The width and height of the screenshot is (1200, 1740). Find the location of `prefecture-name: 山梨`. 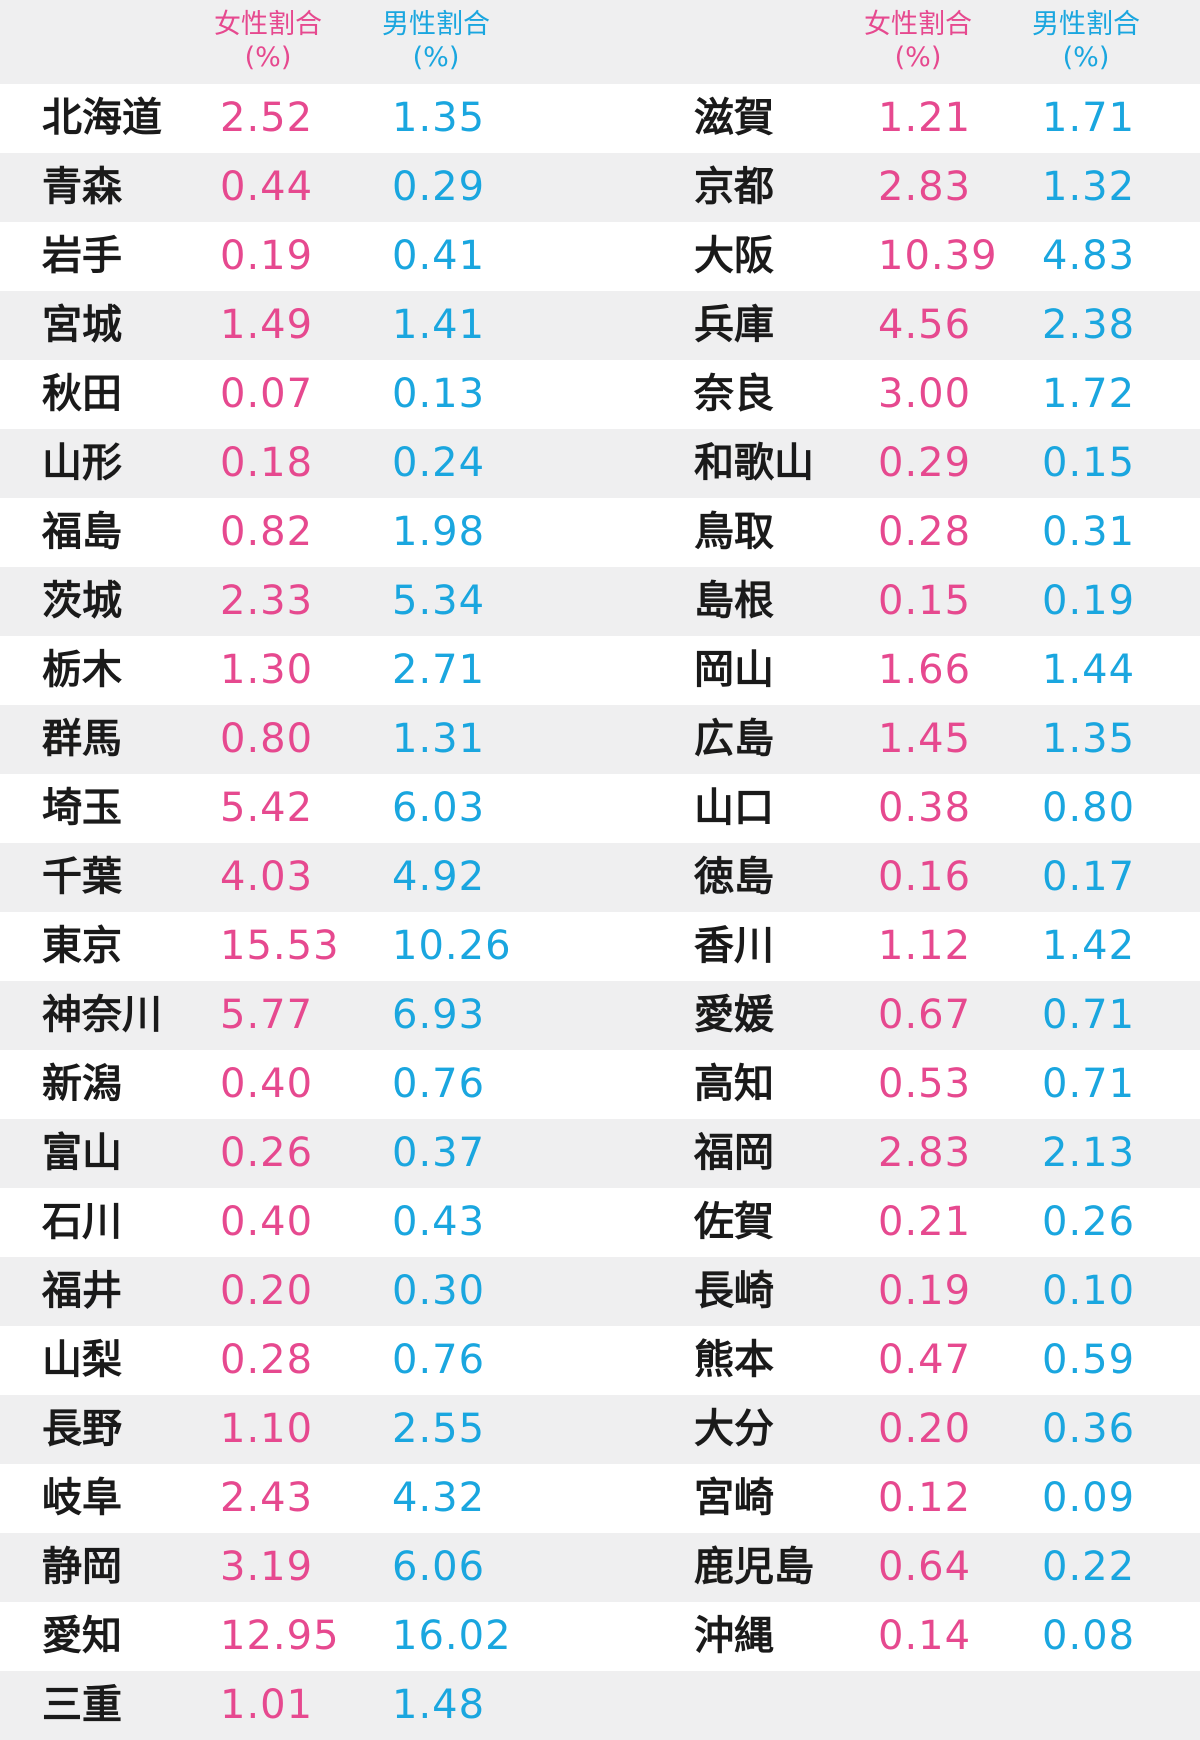

prefecture-name: 山梨 is located at coordinates (82, 1360).